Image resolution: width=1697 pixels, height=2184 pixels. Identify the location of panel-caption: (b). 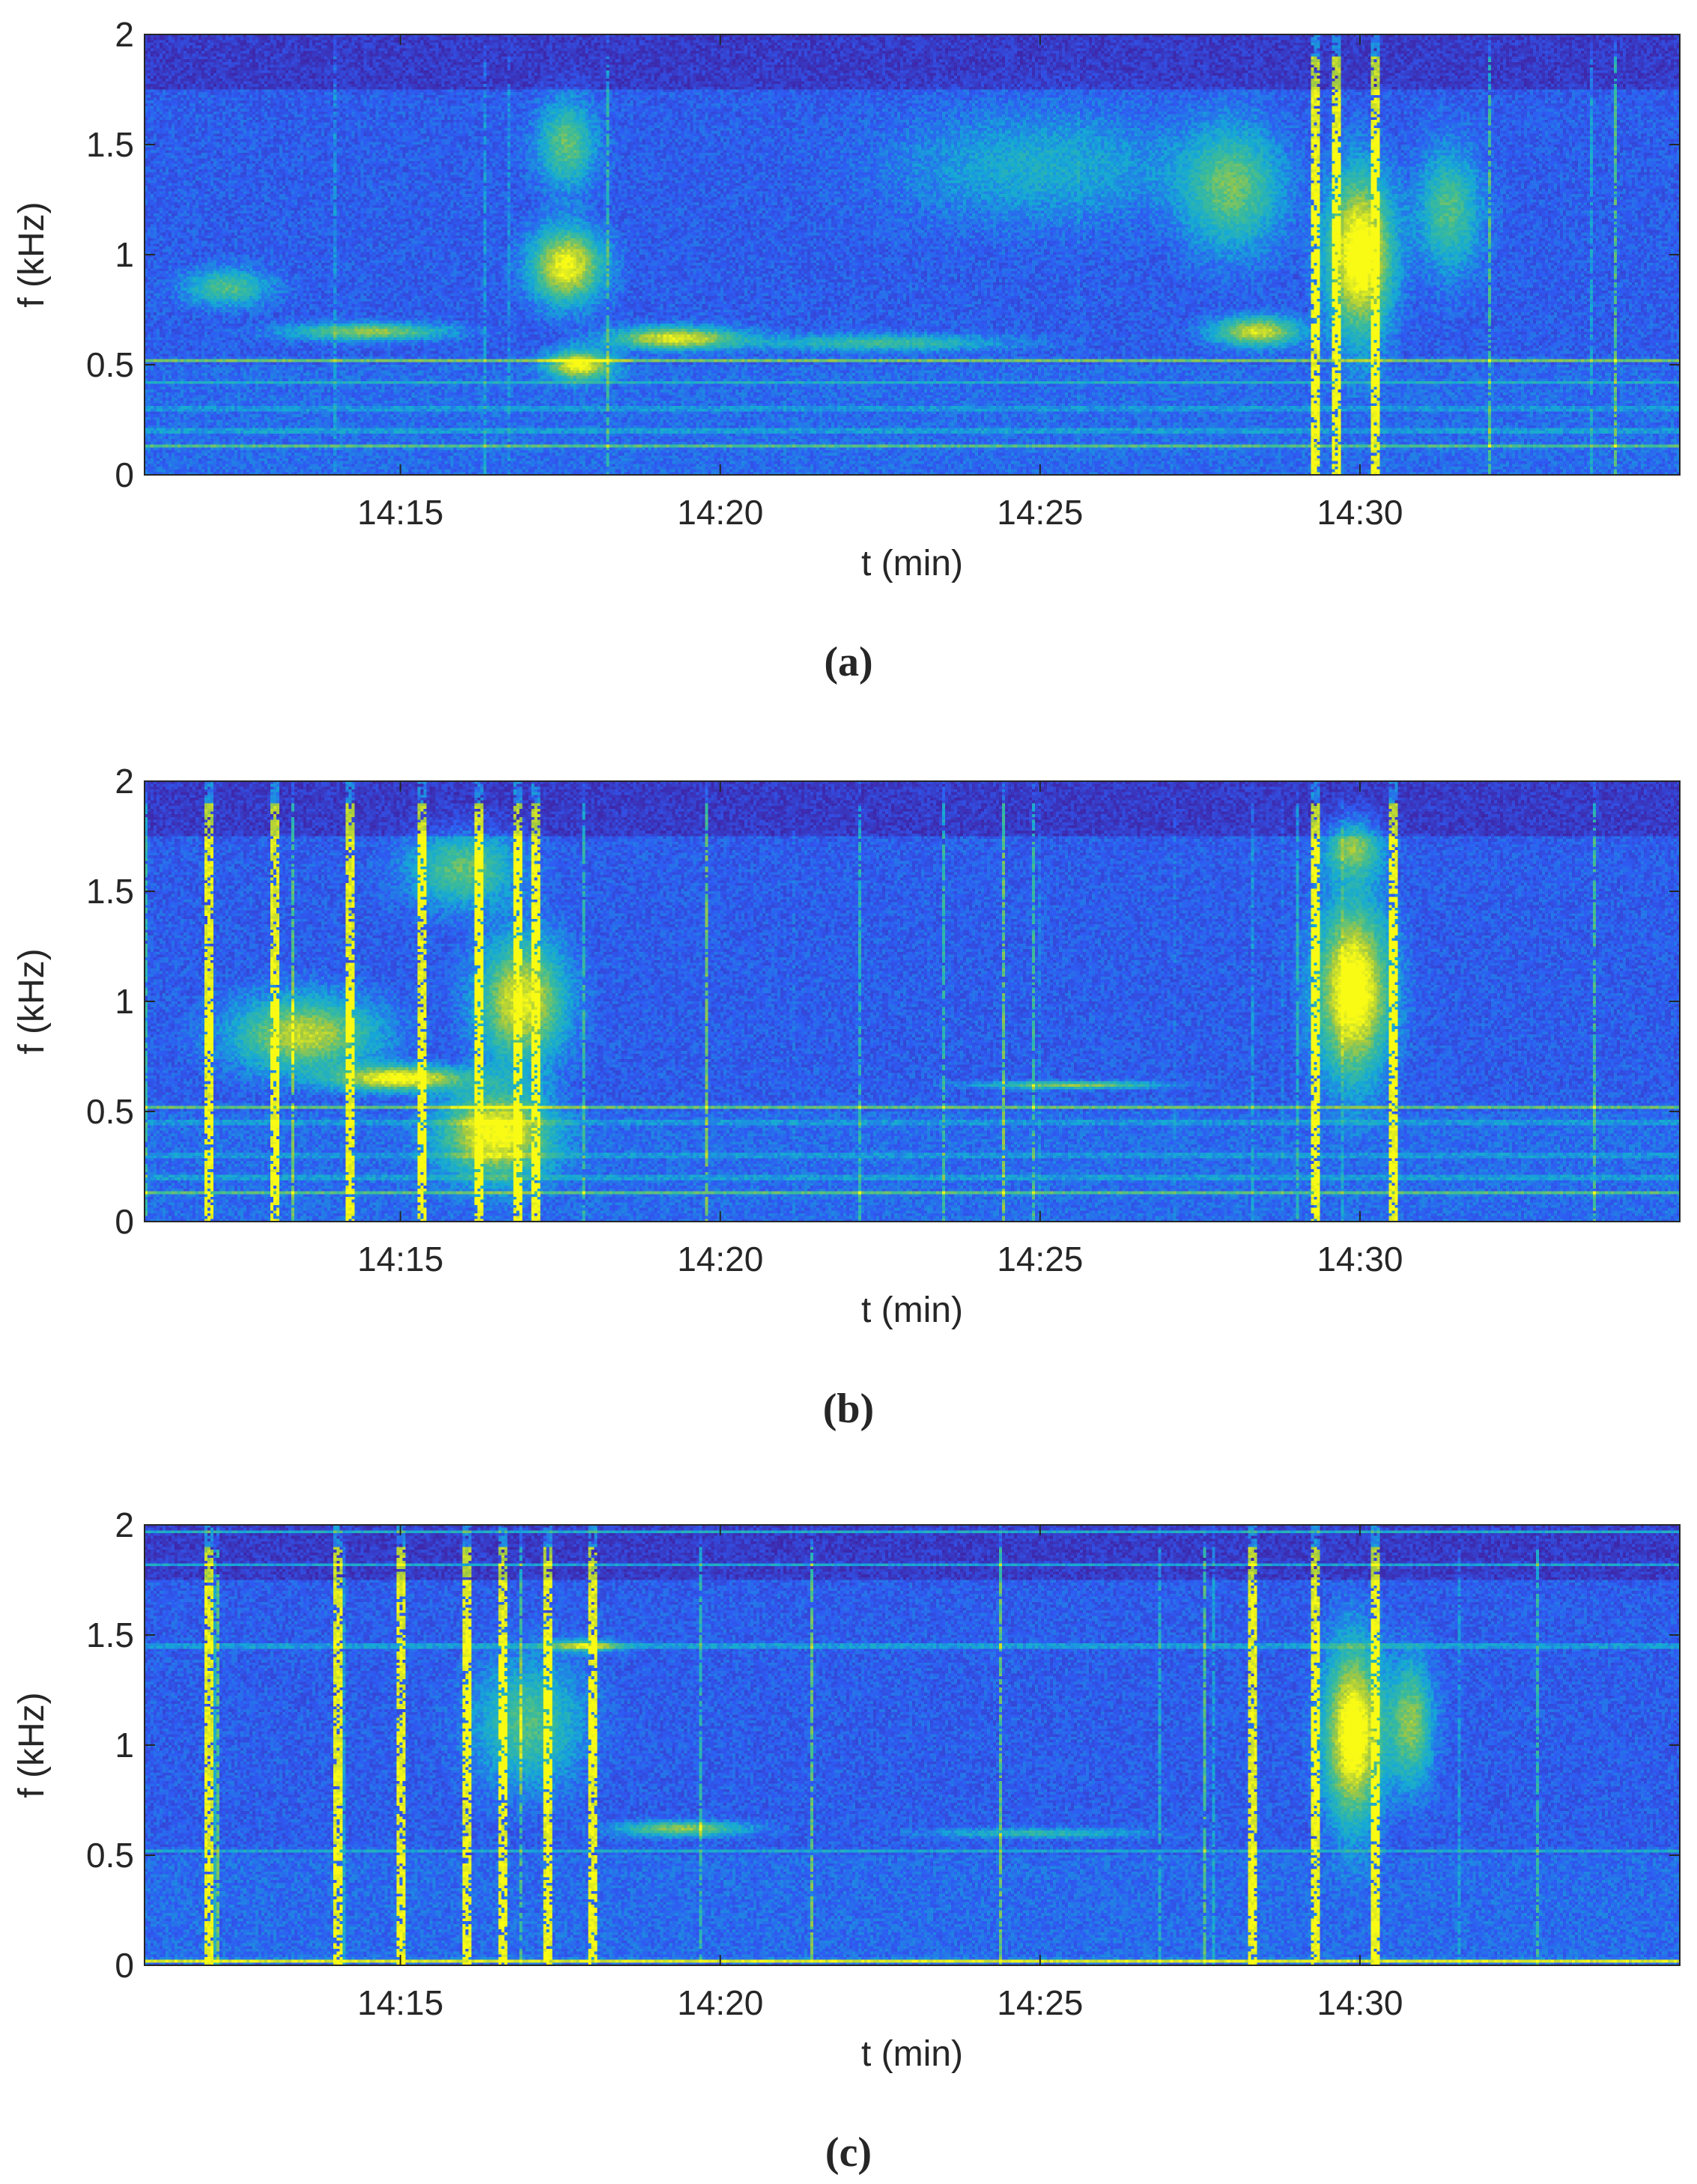
(848, 1409).